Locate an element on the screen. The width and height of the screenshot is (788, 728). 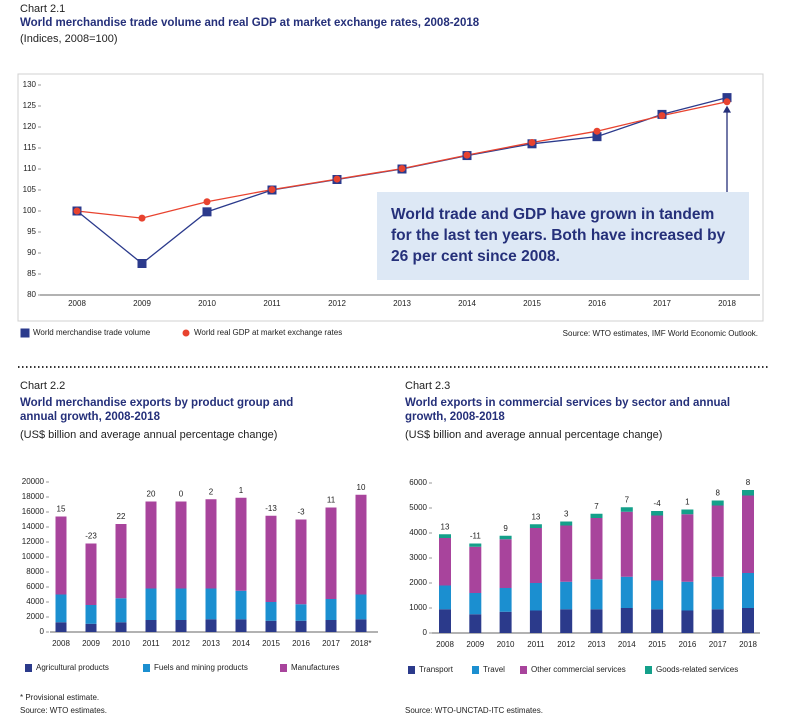
legend-label: Fuels and mining products is located at coordinates (201, 667).